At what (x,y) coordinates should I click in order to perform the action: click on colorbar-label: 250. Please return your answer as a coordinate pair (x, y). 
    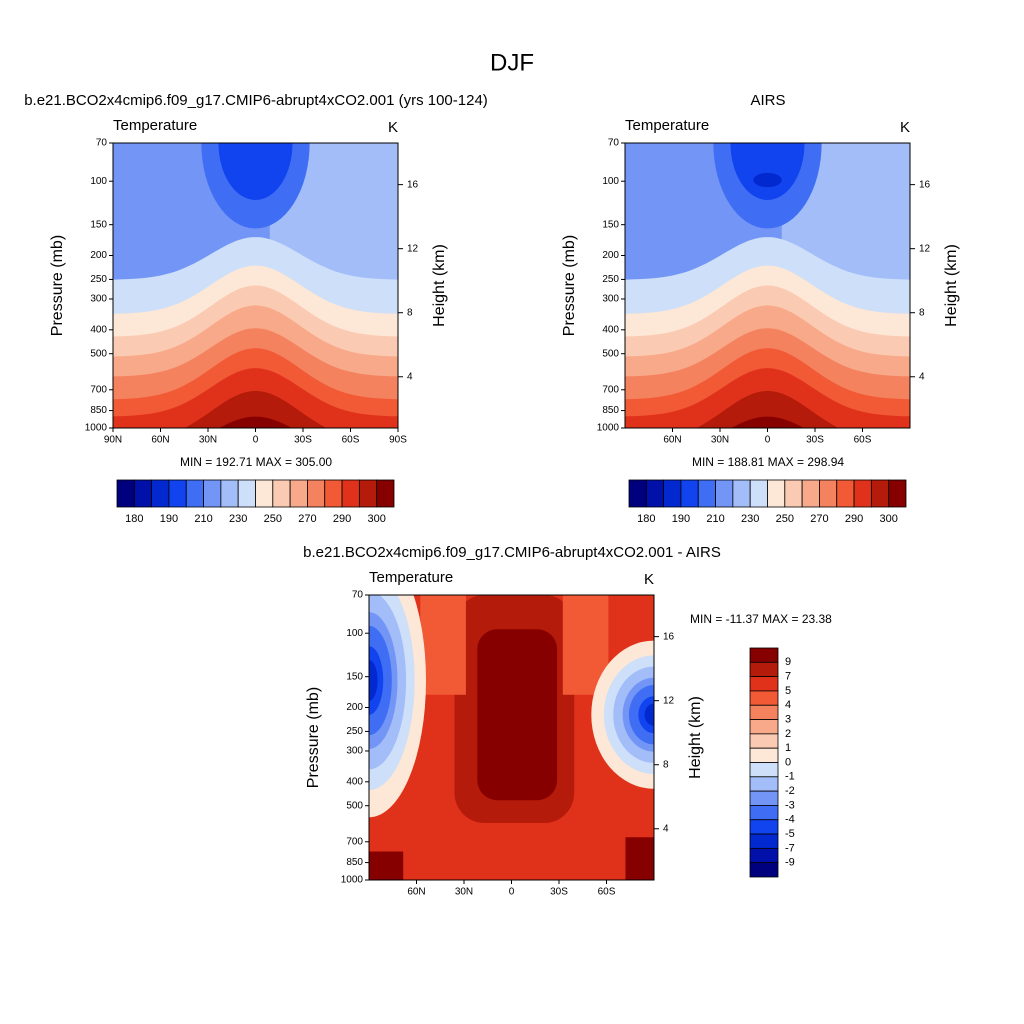
    Looking at the image, I should click on (273, 519).